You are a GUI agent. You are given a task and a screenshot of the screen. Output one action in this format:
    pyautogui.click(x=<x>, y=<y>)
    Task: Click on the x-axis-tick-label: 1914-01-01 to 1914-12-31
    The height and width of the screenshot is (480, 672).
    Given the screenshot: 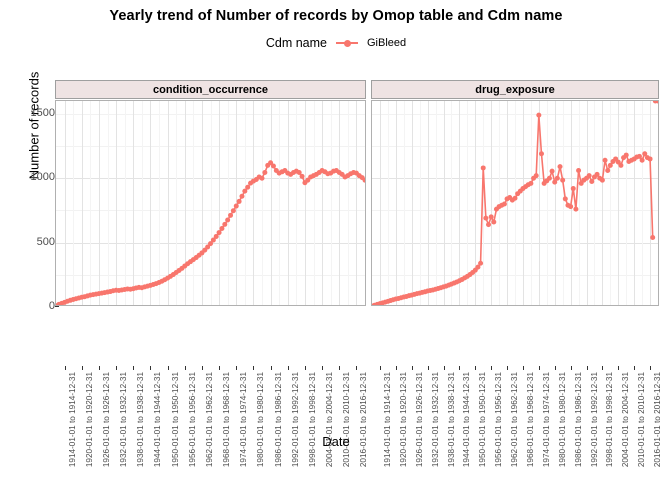 What is the action you would take?
    pyautogui.click(x=72, y=420)
    